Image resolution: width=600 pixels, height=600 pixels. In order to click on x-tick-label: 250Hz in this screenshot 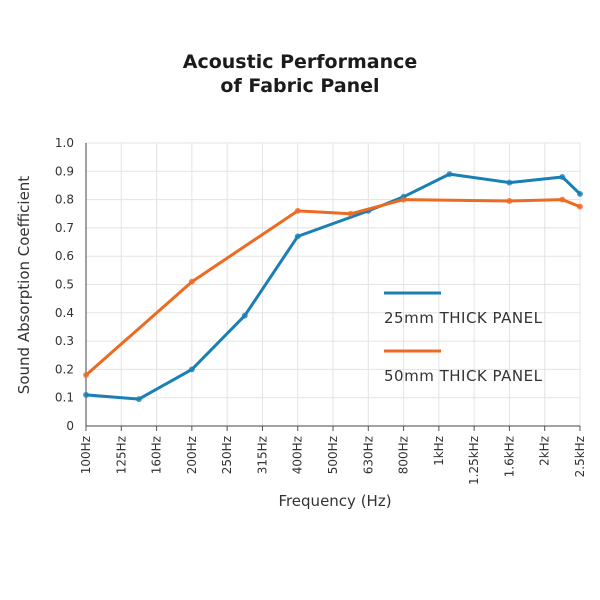, I will do `click(227, 455)`.